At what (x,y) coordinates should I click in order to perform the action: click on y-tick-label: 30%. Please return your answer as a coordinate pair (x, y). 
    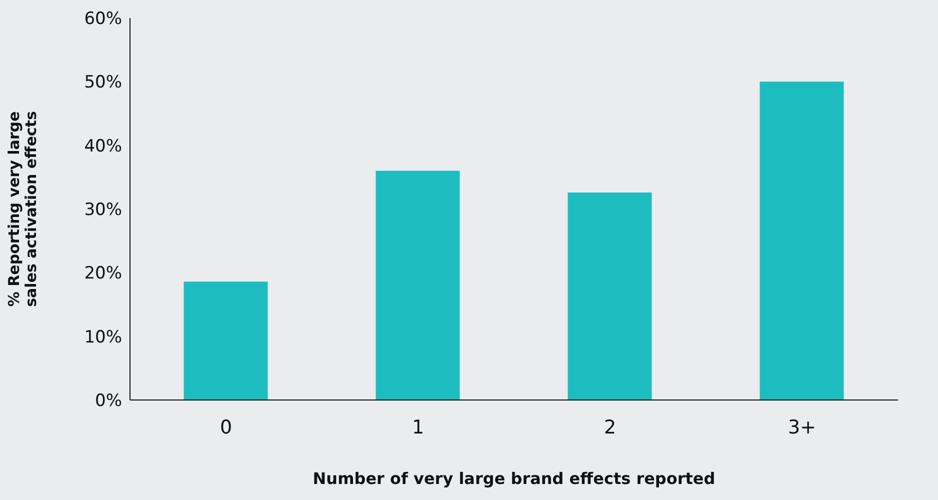
    Looking at the image, I should click on (103, 210).